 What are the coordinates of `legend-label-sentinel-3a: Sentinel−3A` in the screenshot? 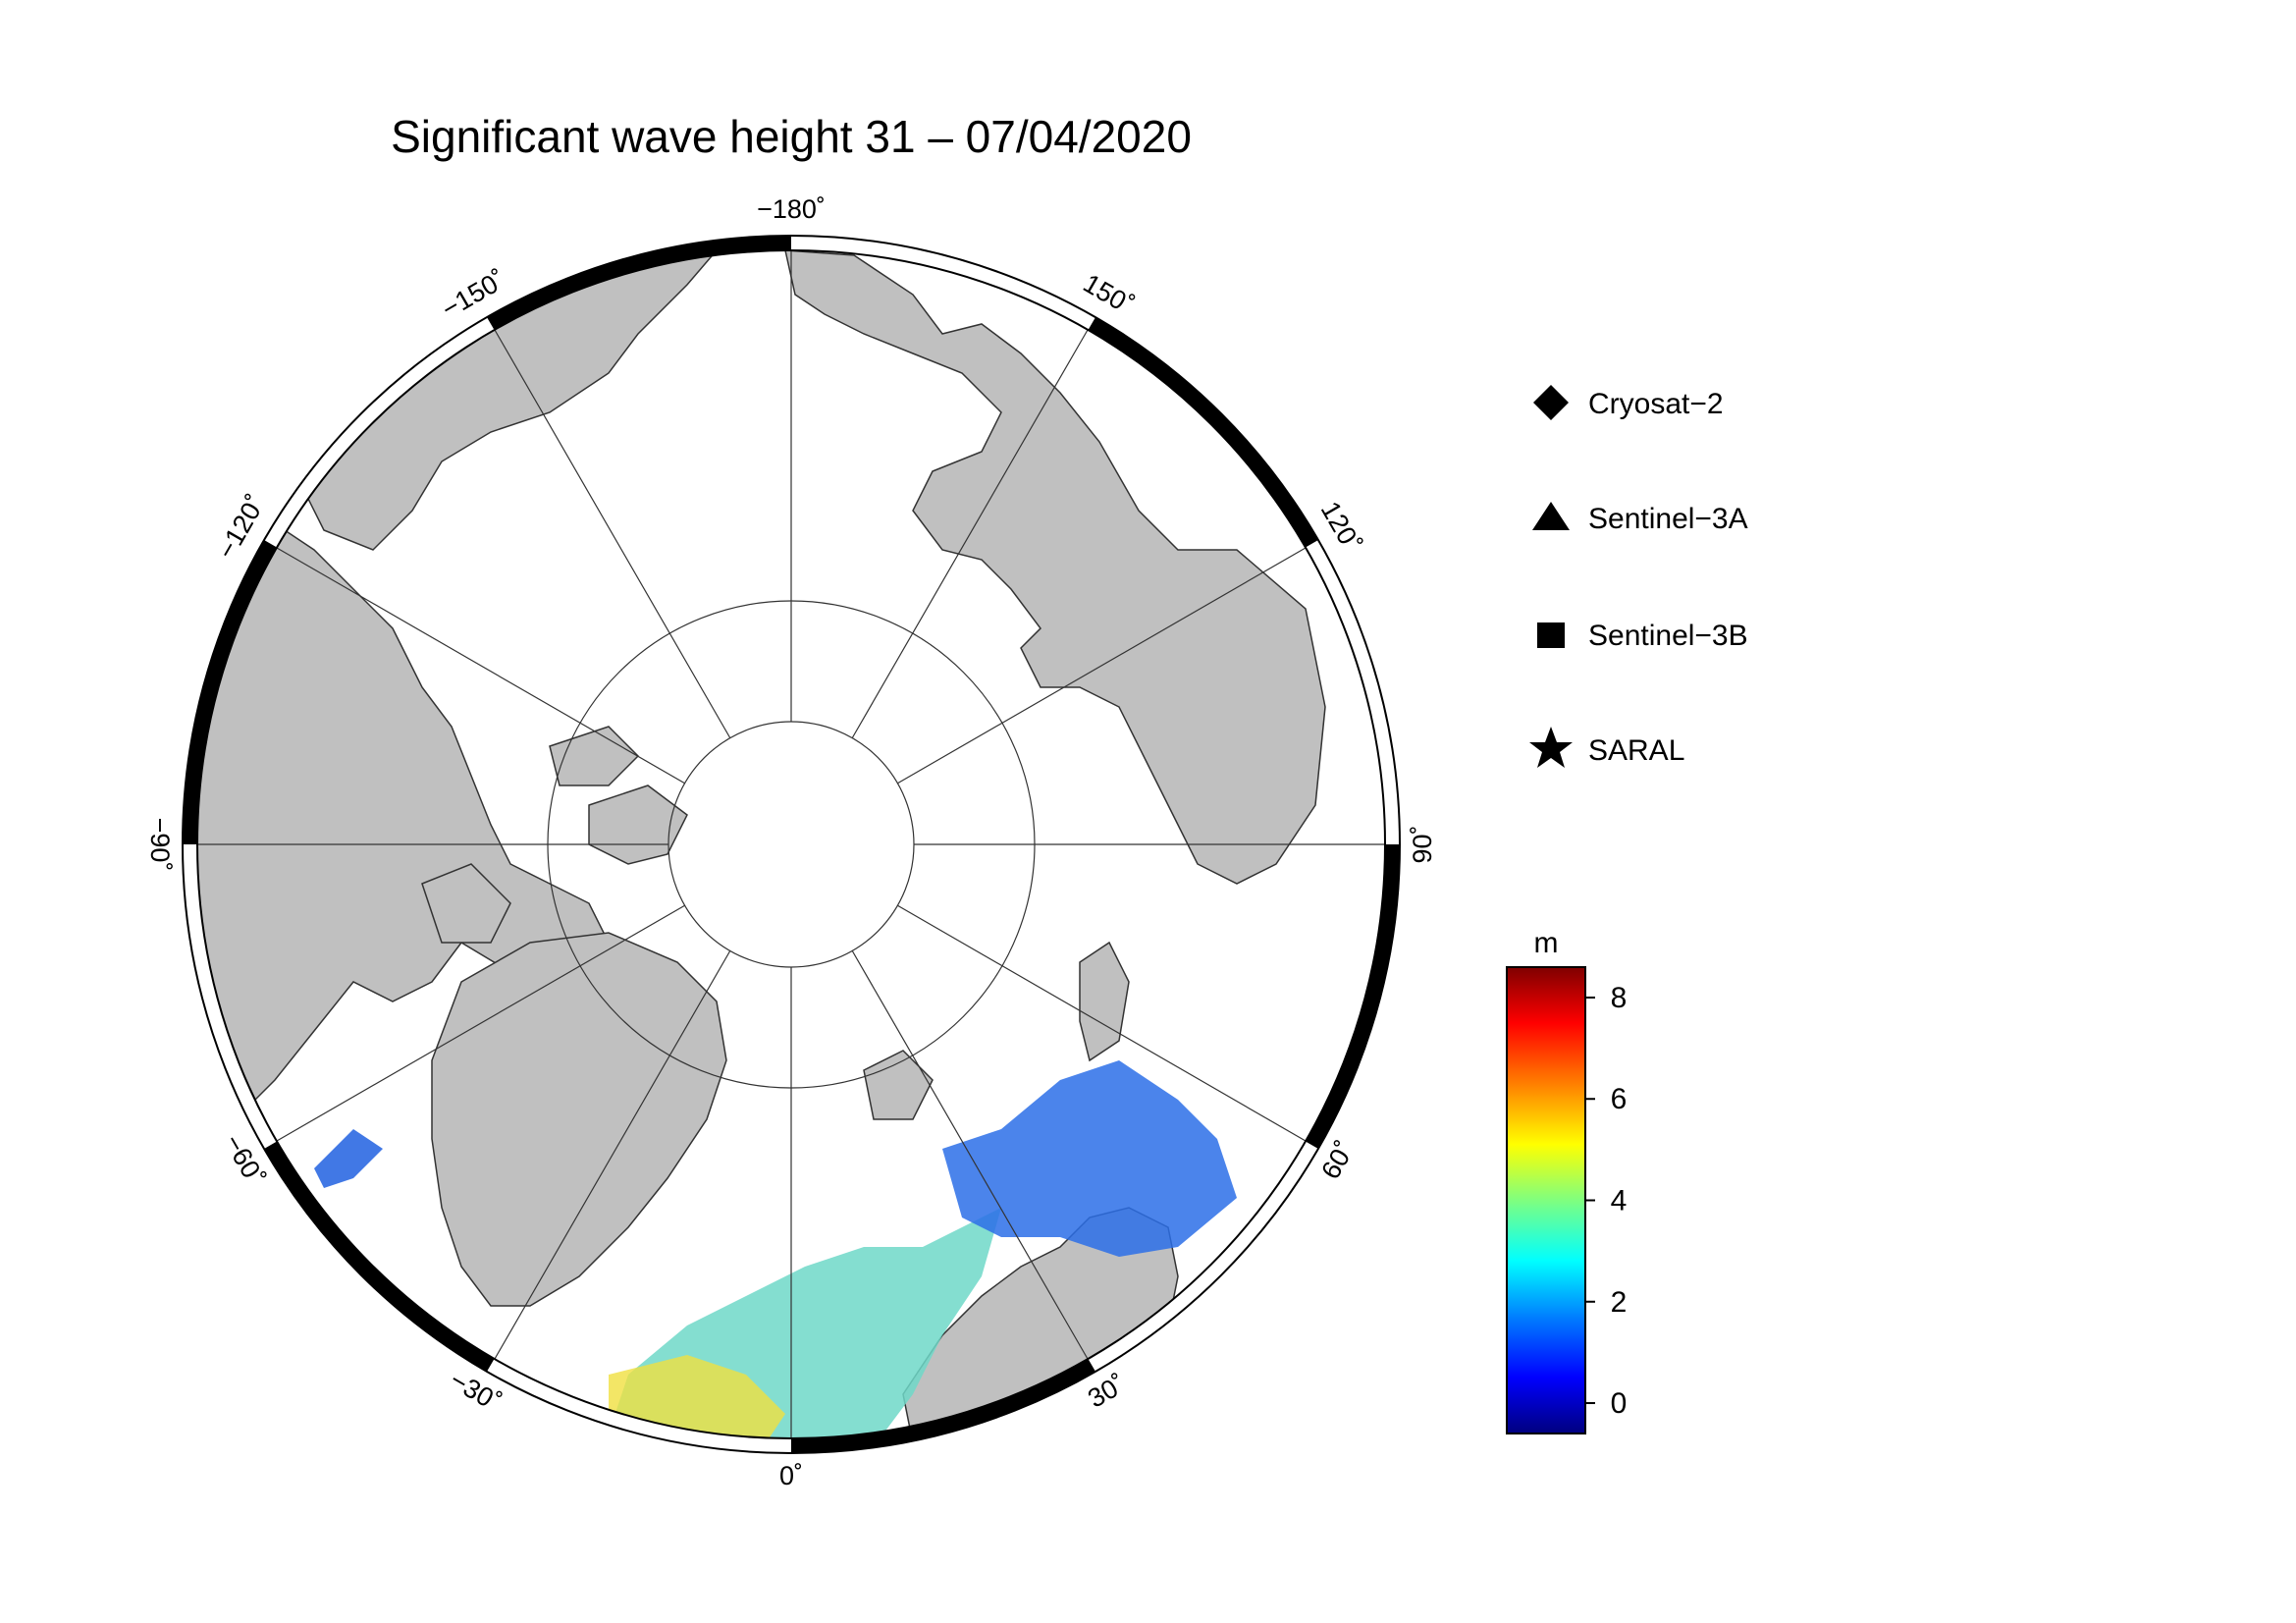 It's located at (1668, 519).